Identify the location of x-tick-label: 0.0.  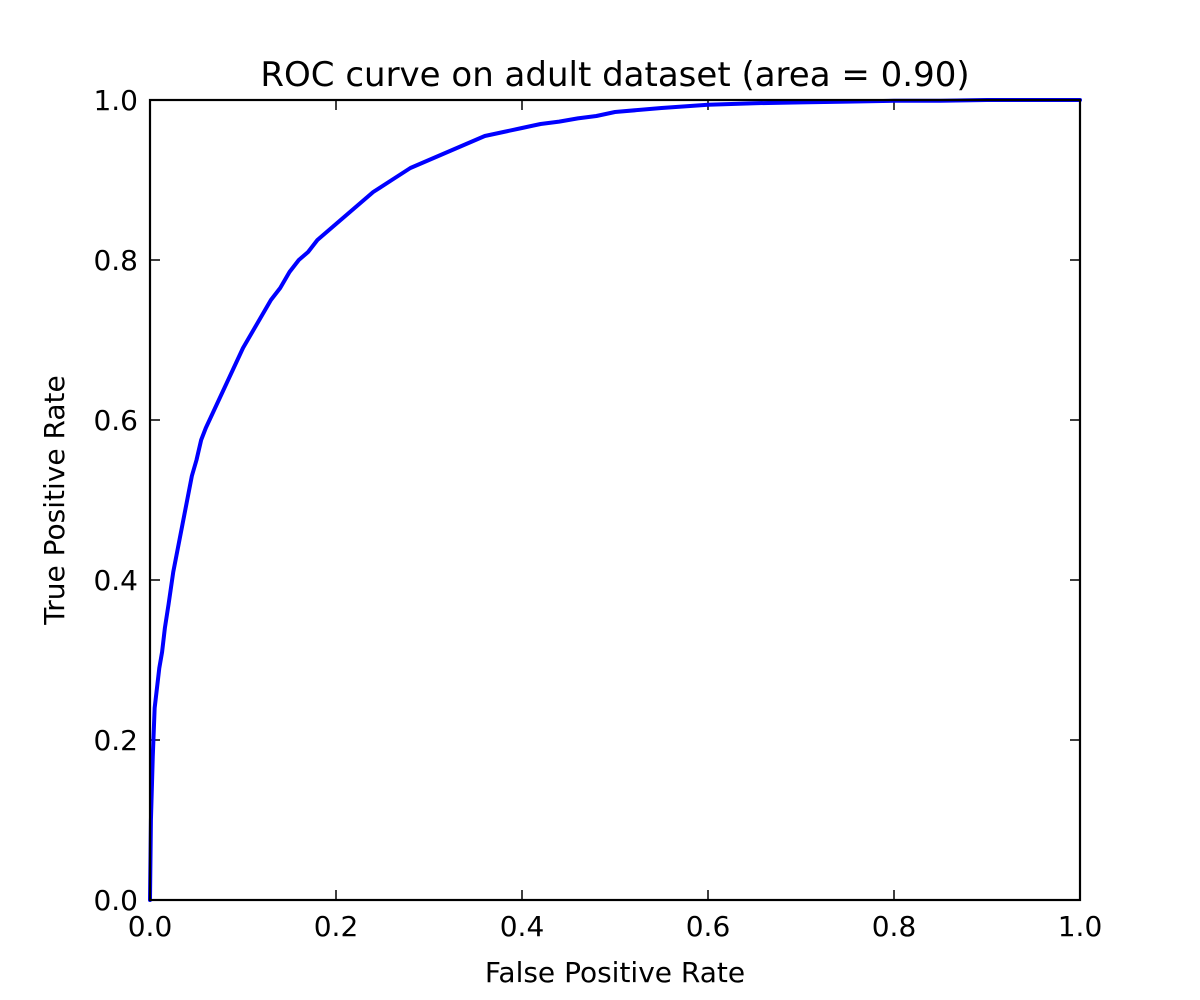
(150, 926).